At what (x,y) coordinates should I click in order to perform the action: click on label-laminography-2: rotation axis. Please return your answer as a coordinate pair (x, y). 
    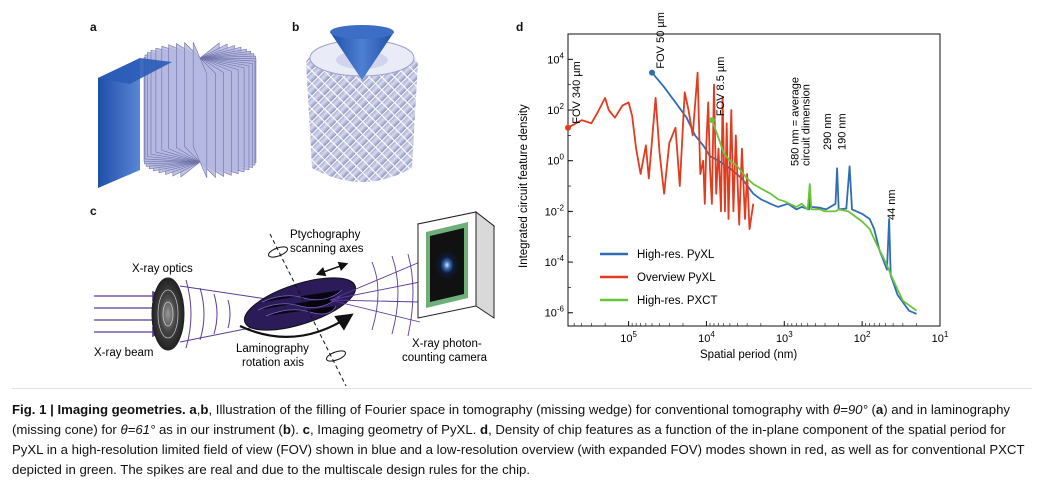
    Looking at the image, I should click on (273, 363).